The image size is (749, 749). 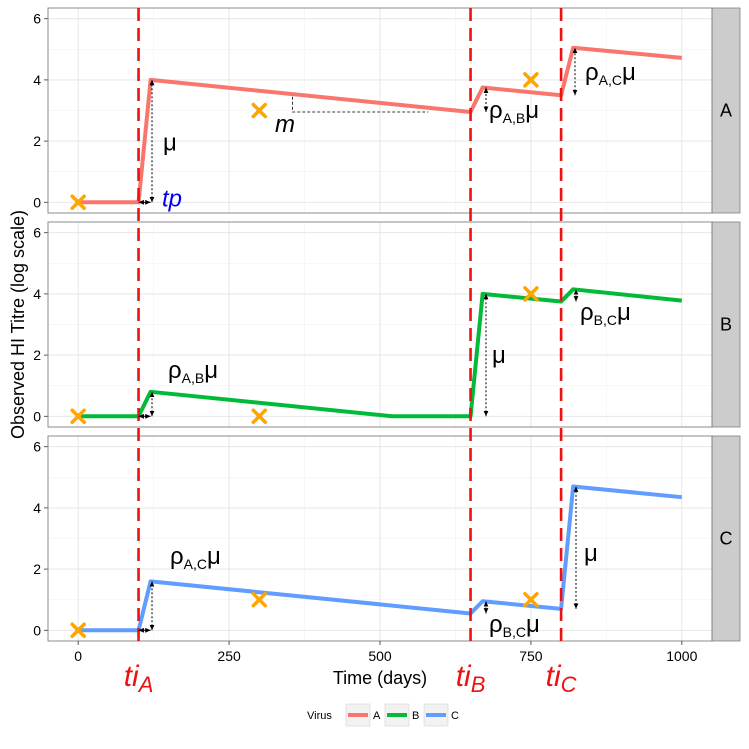 I want to click on rho-label-BC-B: ρB,Cμ, so click(x=605, y=313).